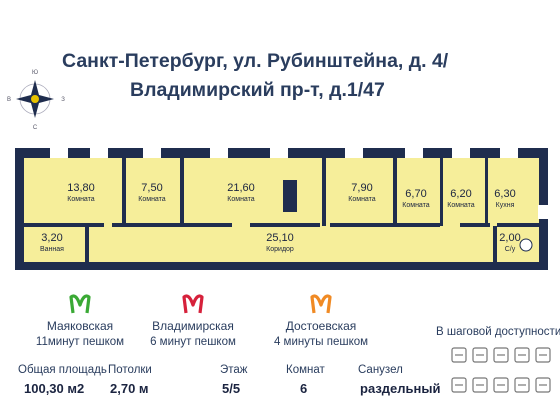 Image resolution: width=560 pixels, height=415 pixels. Describe the element at coordinates (380, 370) in the screenshot. I see `stat-label: Санузел` at that location.